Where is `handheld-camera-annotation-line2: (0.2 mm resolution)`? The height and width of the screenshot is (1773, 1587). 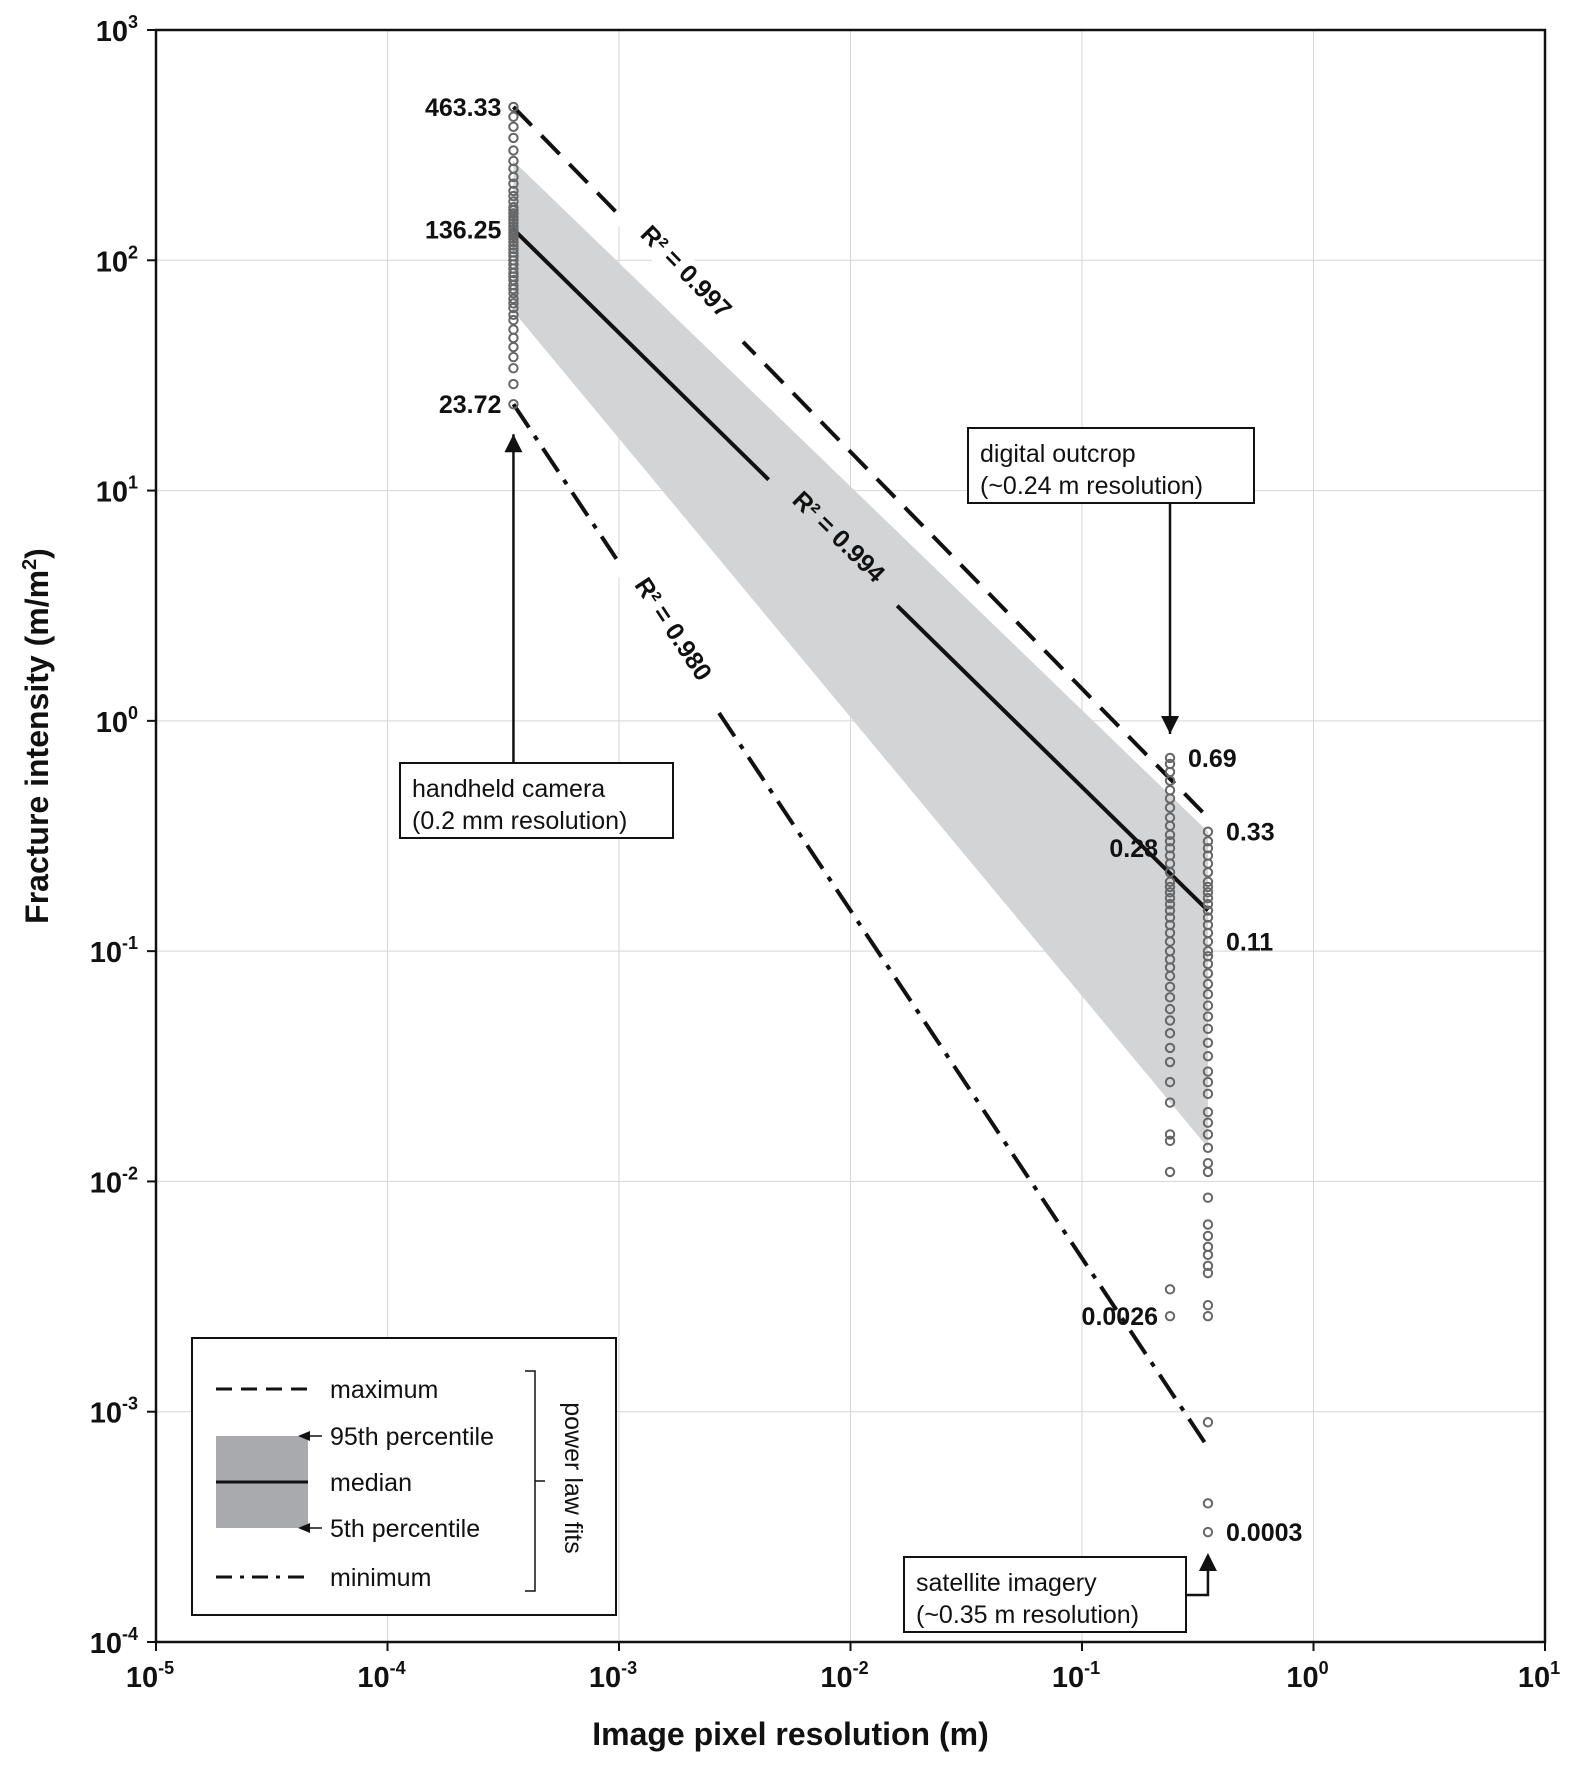 handheld-camera-annotation-line2: (0.2 mm resolution) is located at coordinates (519, 821).